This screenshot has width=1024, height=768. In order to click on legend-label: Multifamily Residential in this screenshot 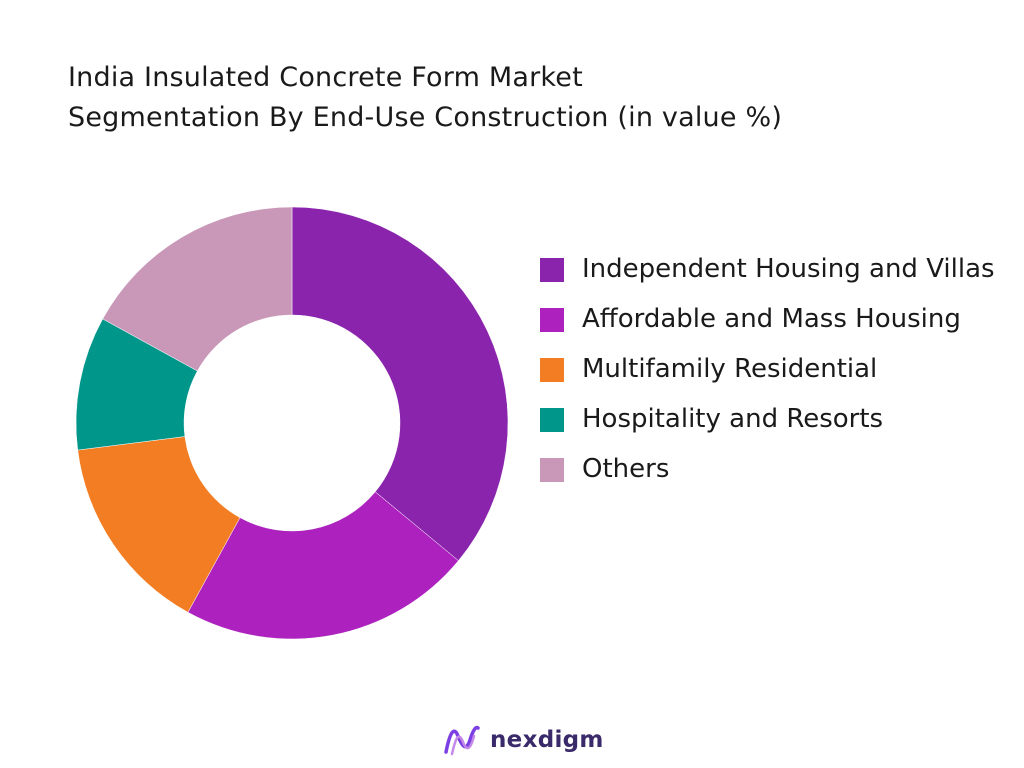, I will do `click(730, 369)`.